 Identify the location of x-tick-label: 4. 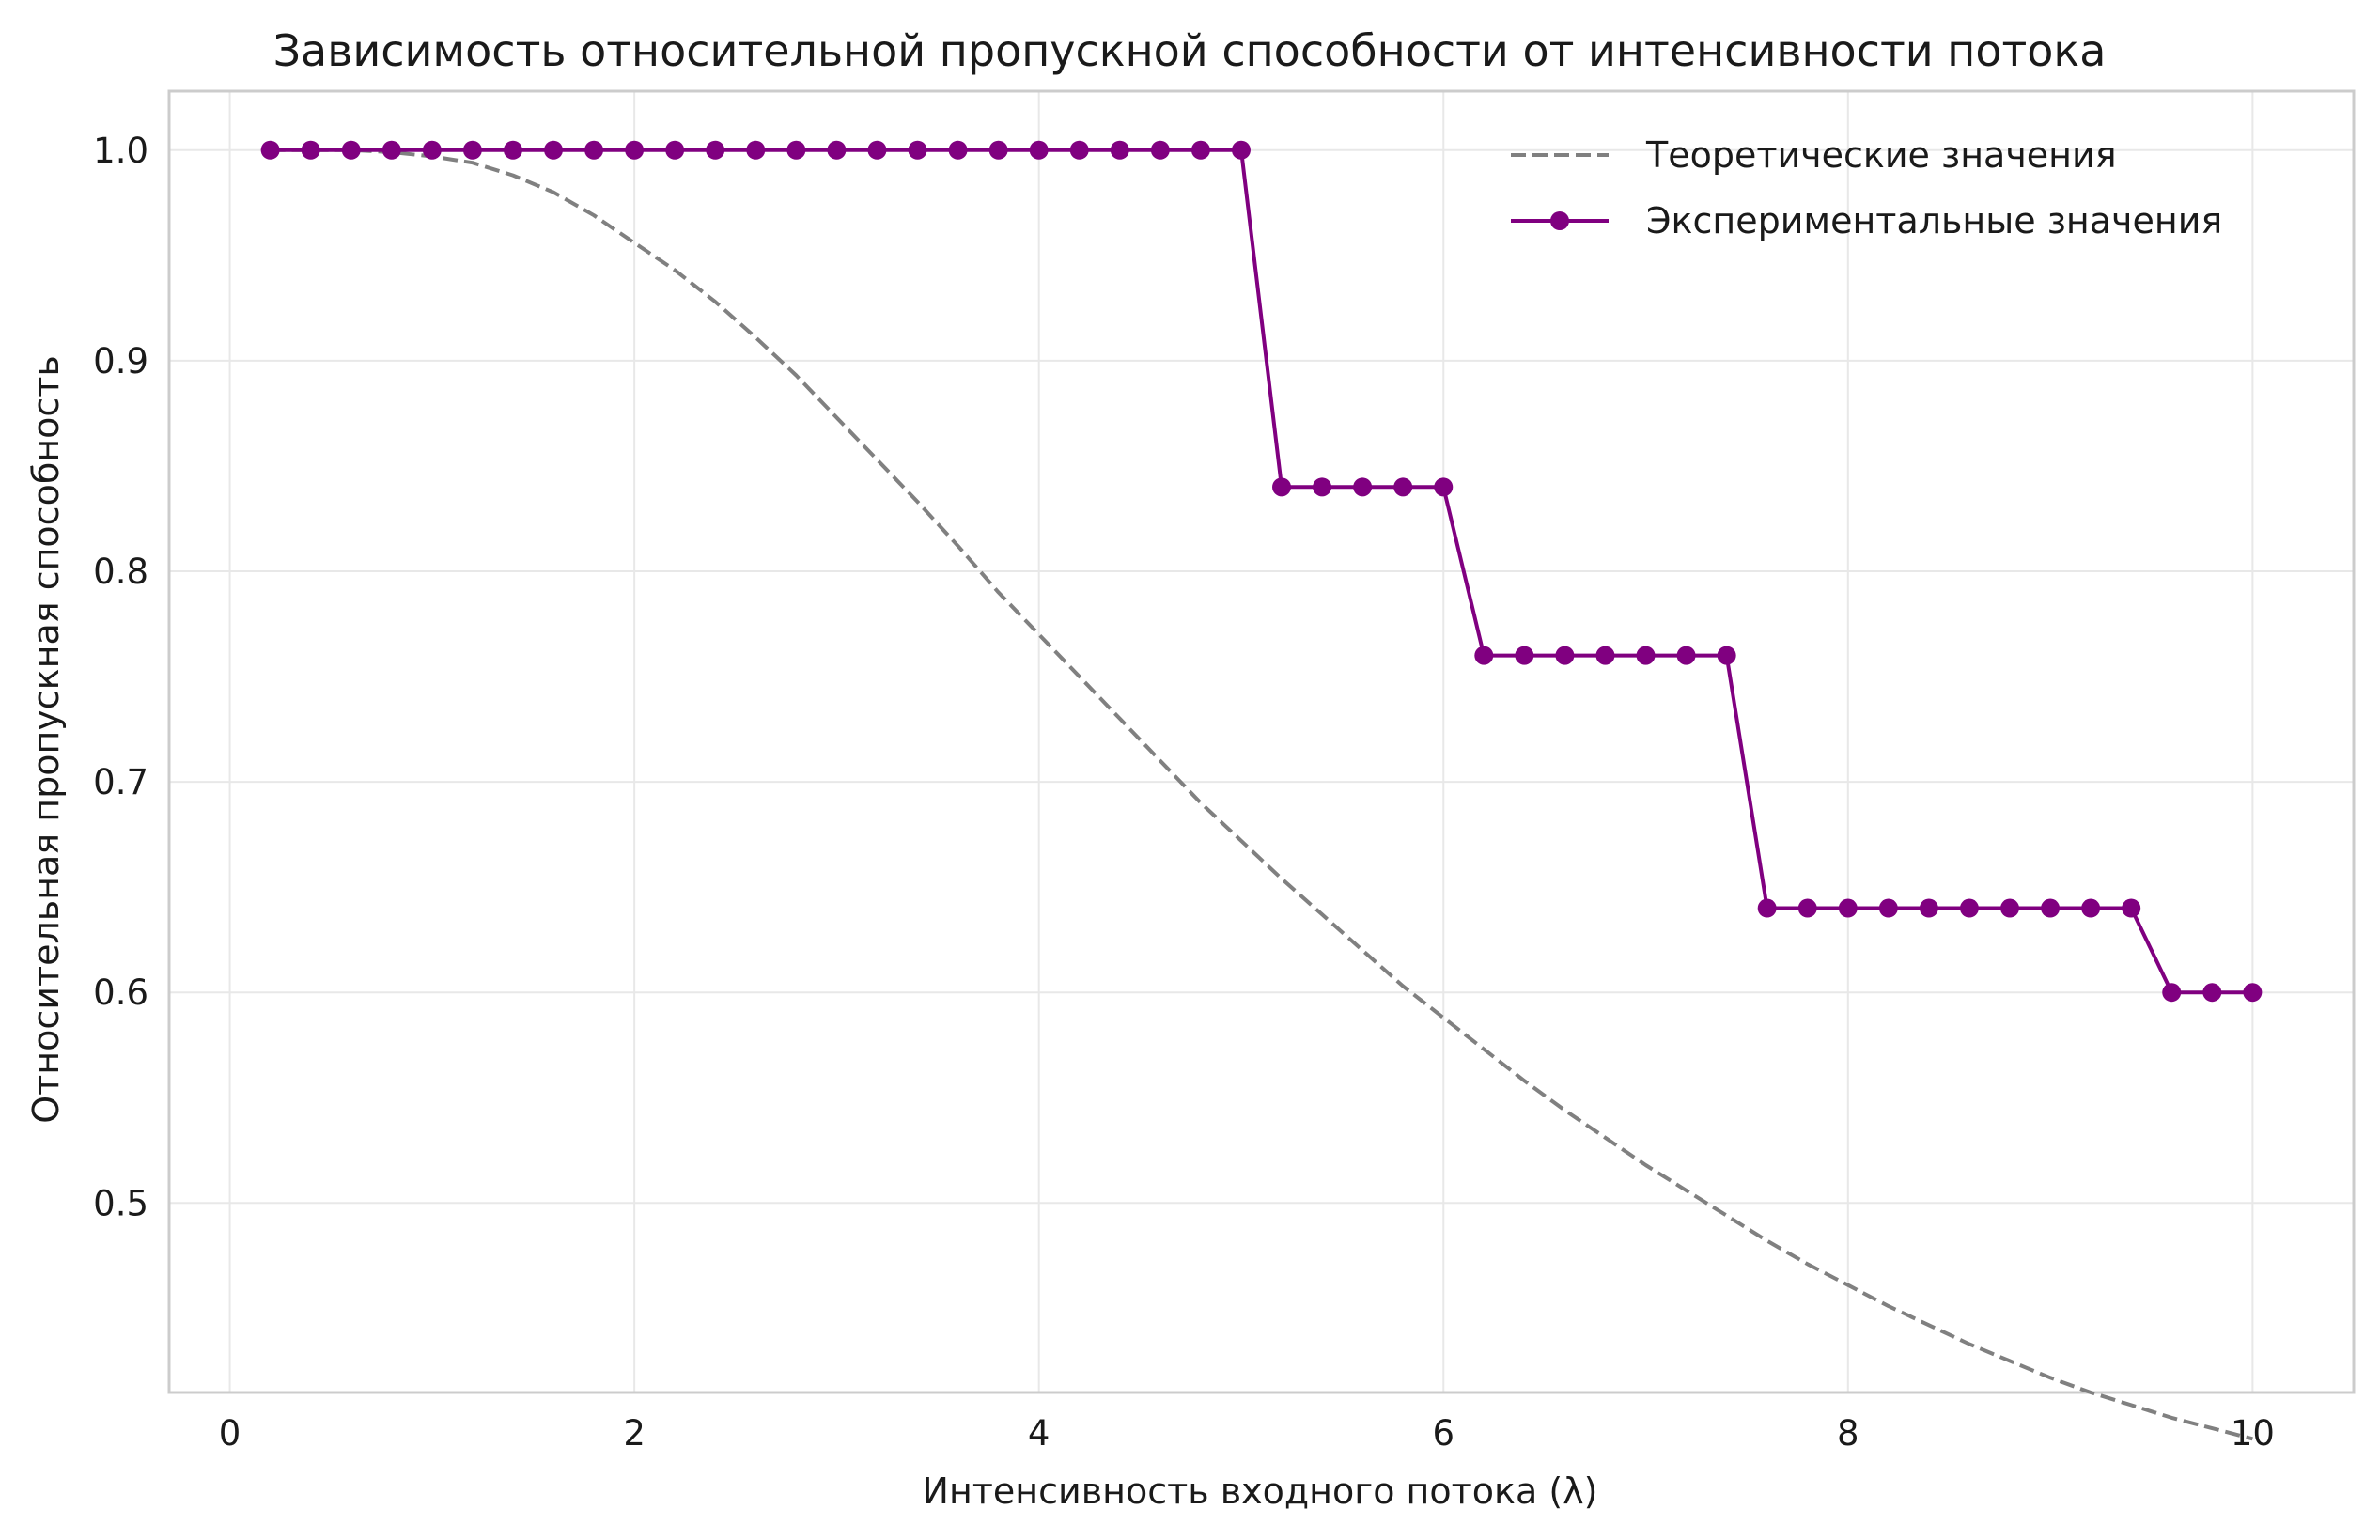
(1039, 1433).